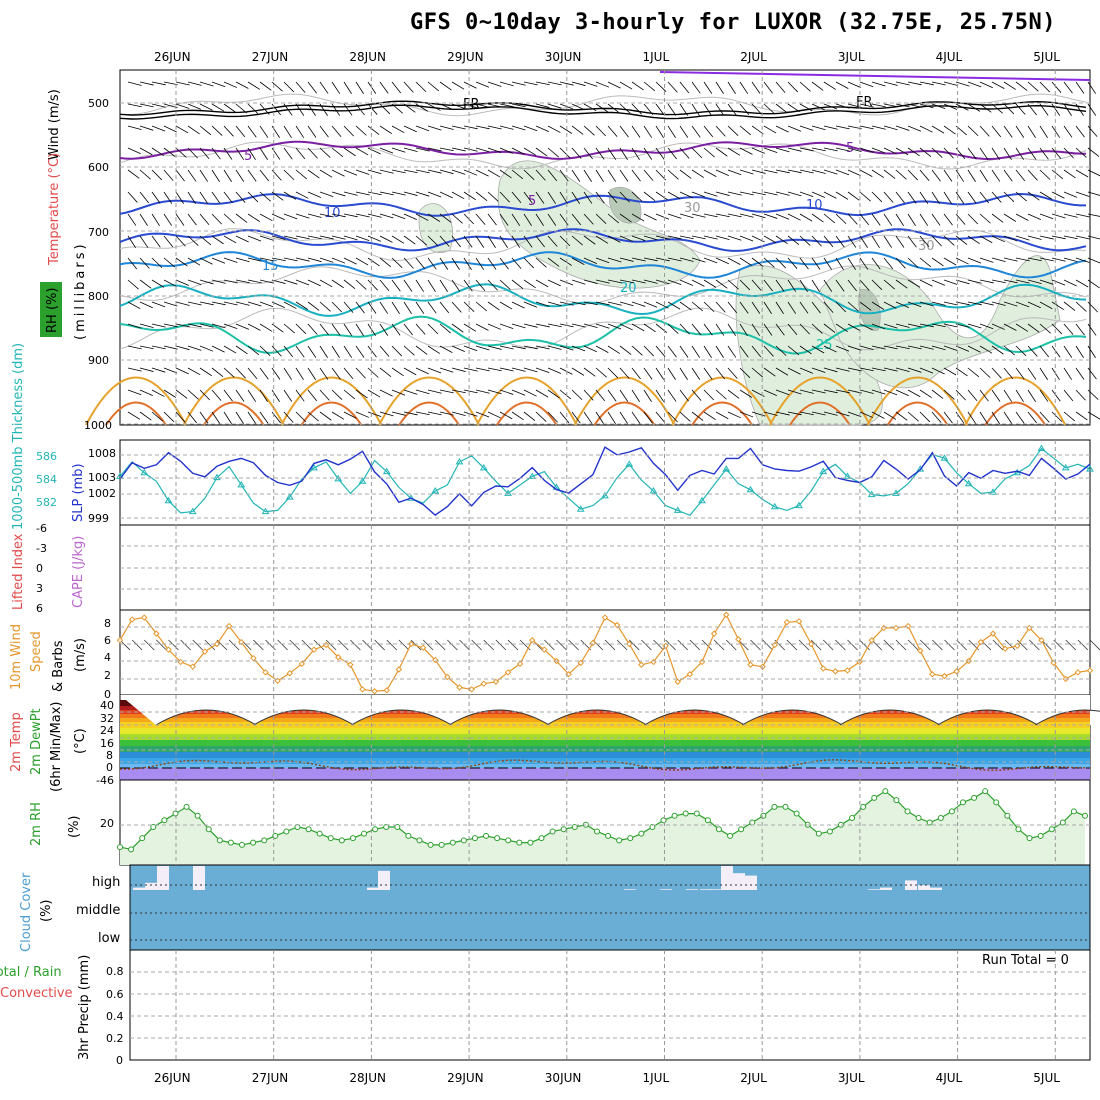  Describe the element at coordinates (48, 571) in the screenshot. I see `stability-ylabels: Lifted Index CAPE (J/kg)` at that location.